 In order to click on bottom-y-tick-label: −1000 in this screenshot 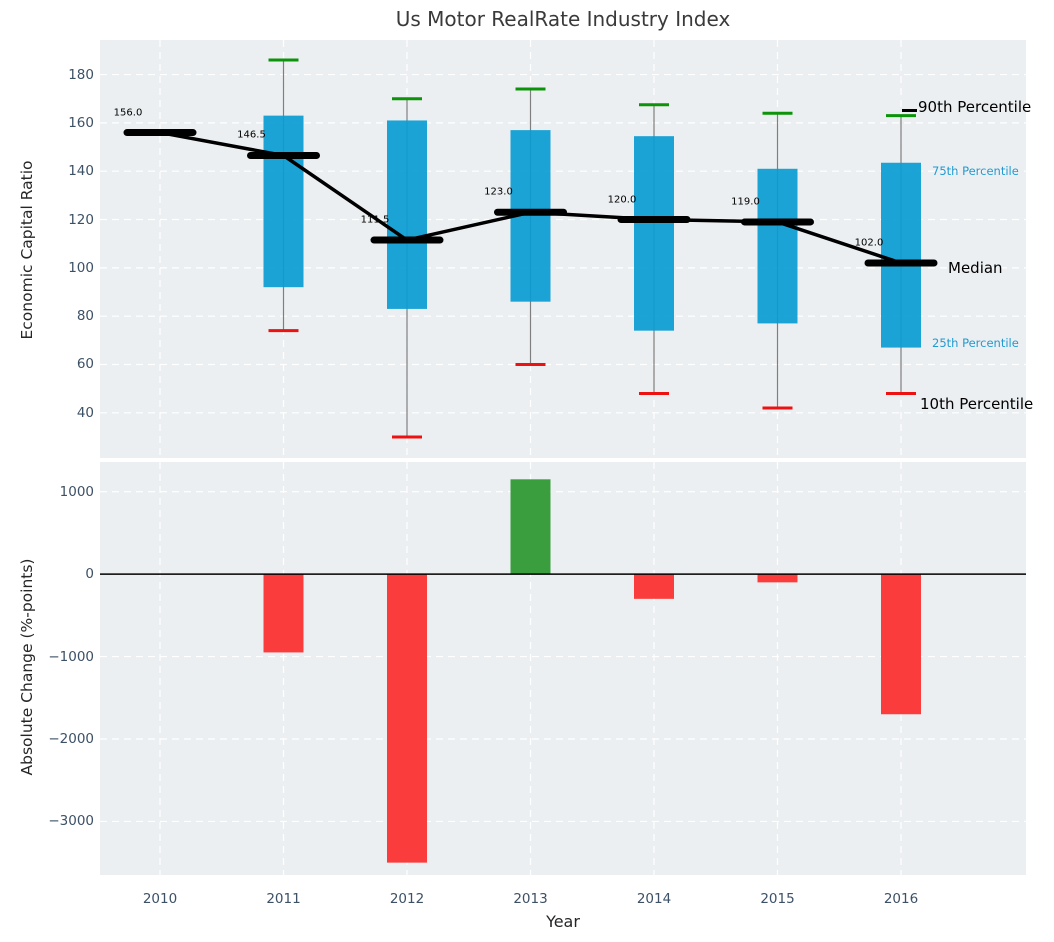, I will do `click(71, 656)`.